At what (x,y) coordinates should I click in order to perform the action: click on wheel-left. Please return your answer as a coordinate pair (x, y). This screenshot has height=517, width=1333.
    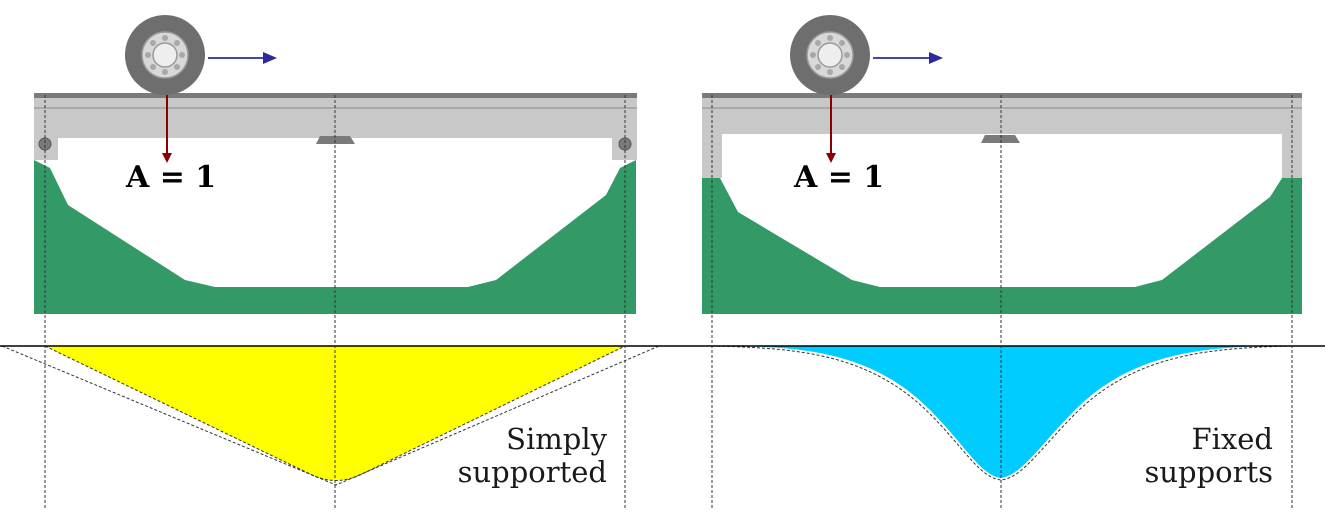
    Looking at the image, I should click on (165, 55).